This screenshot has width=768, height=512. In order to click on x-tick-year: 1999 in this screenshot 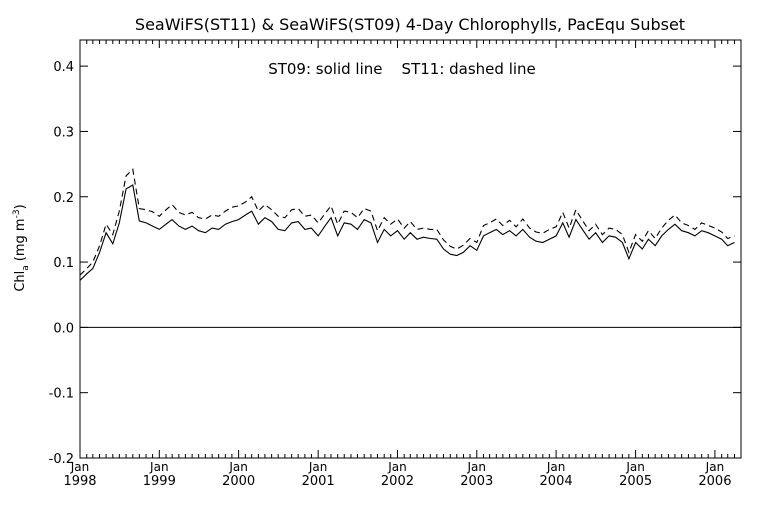, I will do `click(159, 481)`.